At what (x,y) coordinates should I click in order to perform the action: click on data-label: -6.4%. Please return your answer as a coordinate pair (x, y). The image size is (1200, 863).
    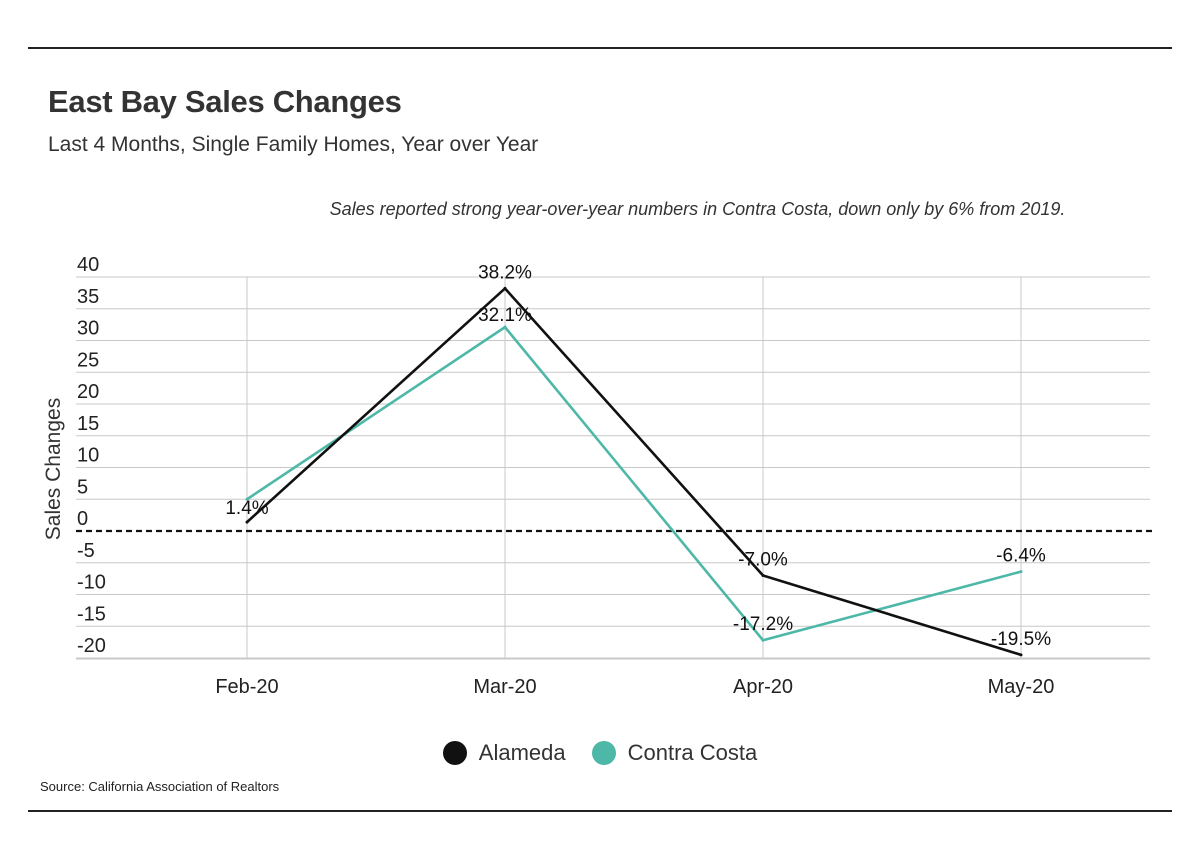
    Looking at the image, I should click on (1021, 556).